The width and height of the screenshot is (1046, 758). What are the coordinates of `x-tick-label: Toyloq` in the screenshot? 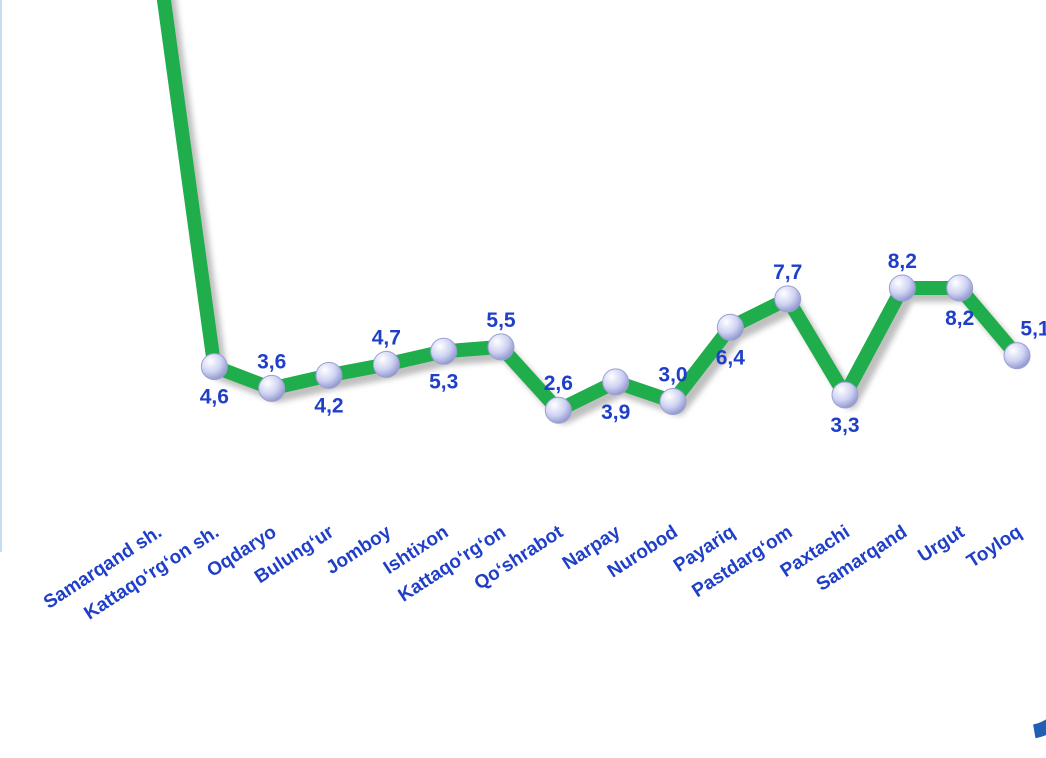 It's located at (994, 547).